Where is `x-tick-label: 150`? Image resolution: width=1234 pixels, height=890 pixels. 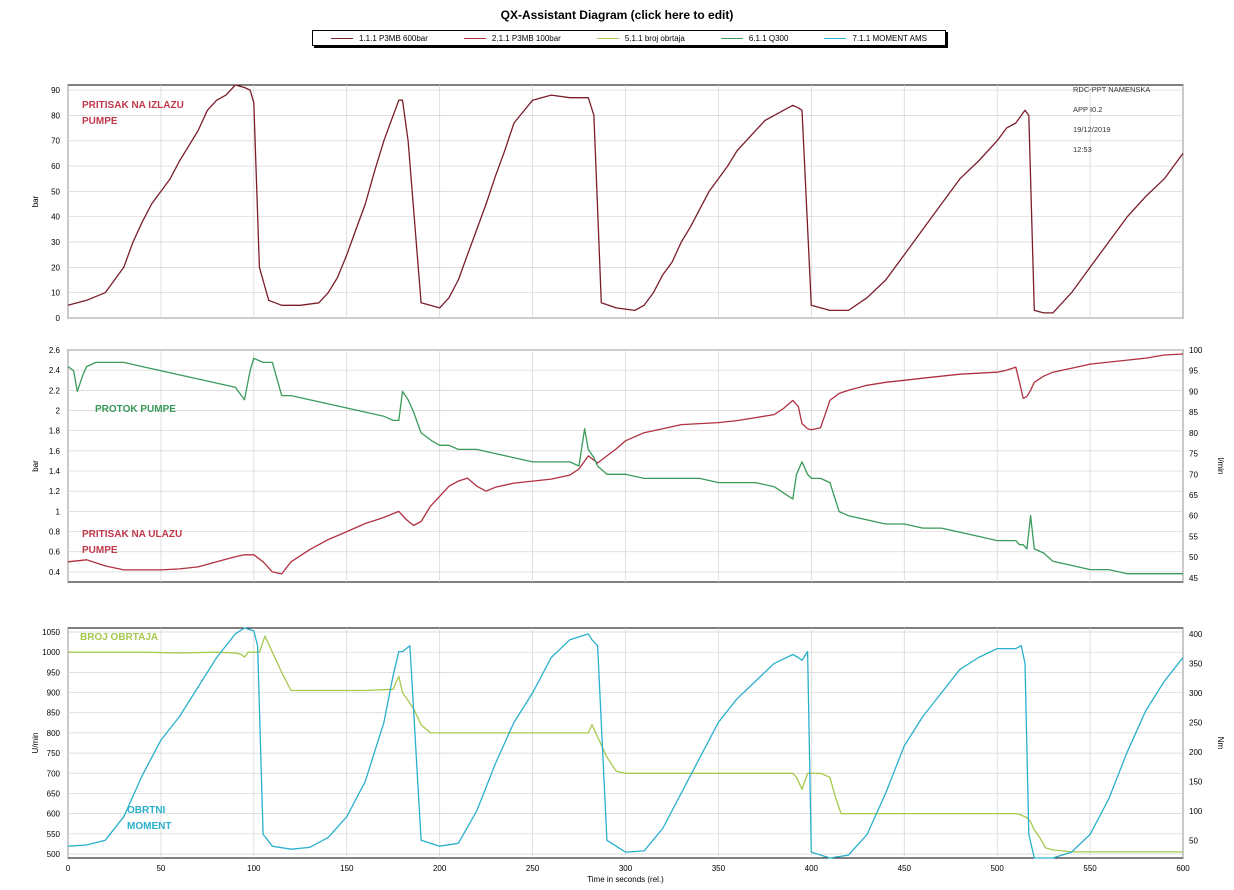
x-tick-label: 150 is located at coordinates (347, 868).